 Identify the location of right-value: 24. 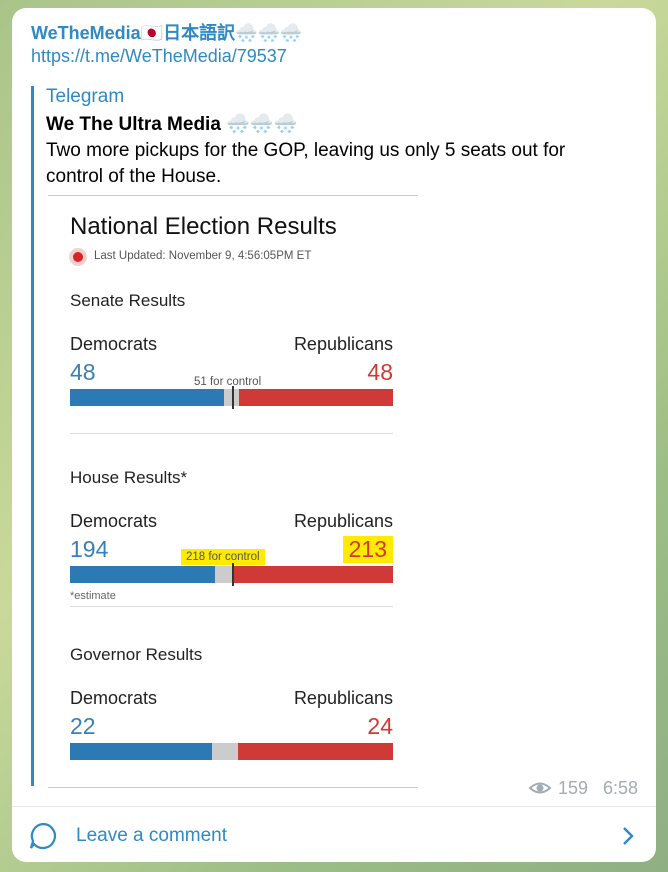
(380, 726).